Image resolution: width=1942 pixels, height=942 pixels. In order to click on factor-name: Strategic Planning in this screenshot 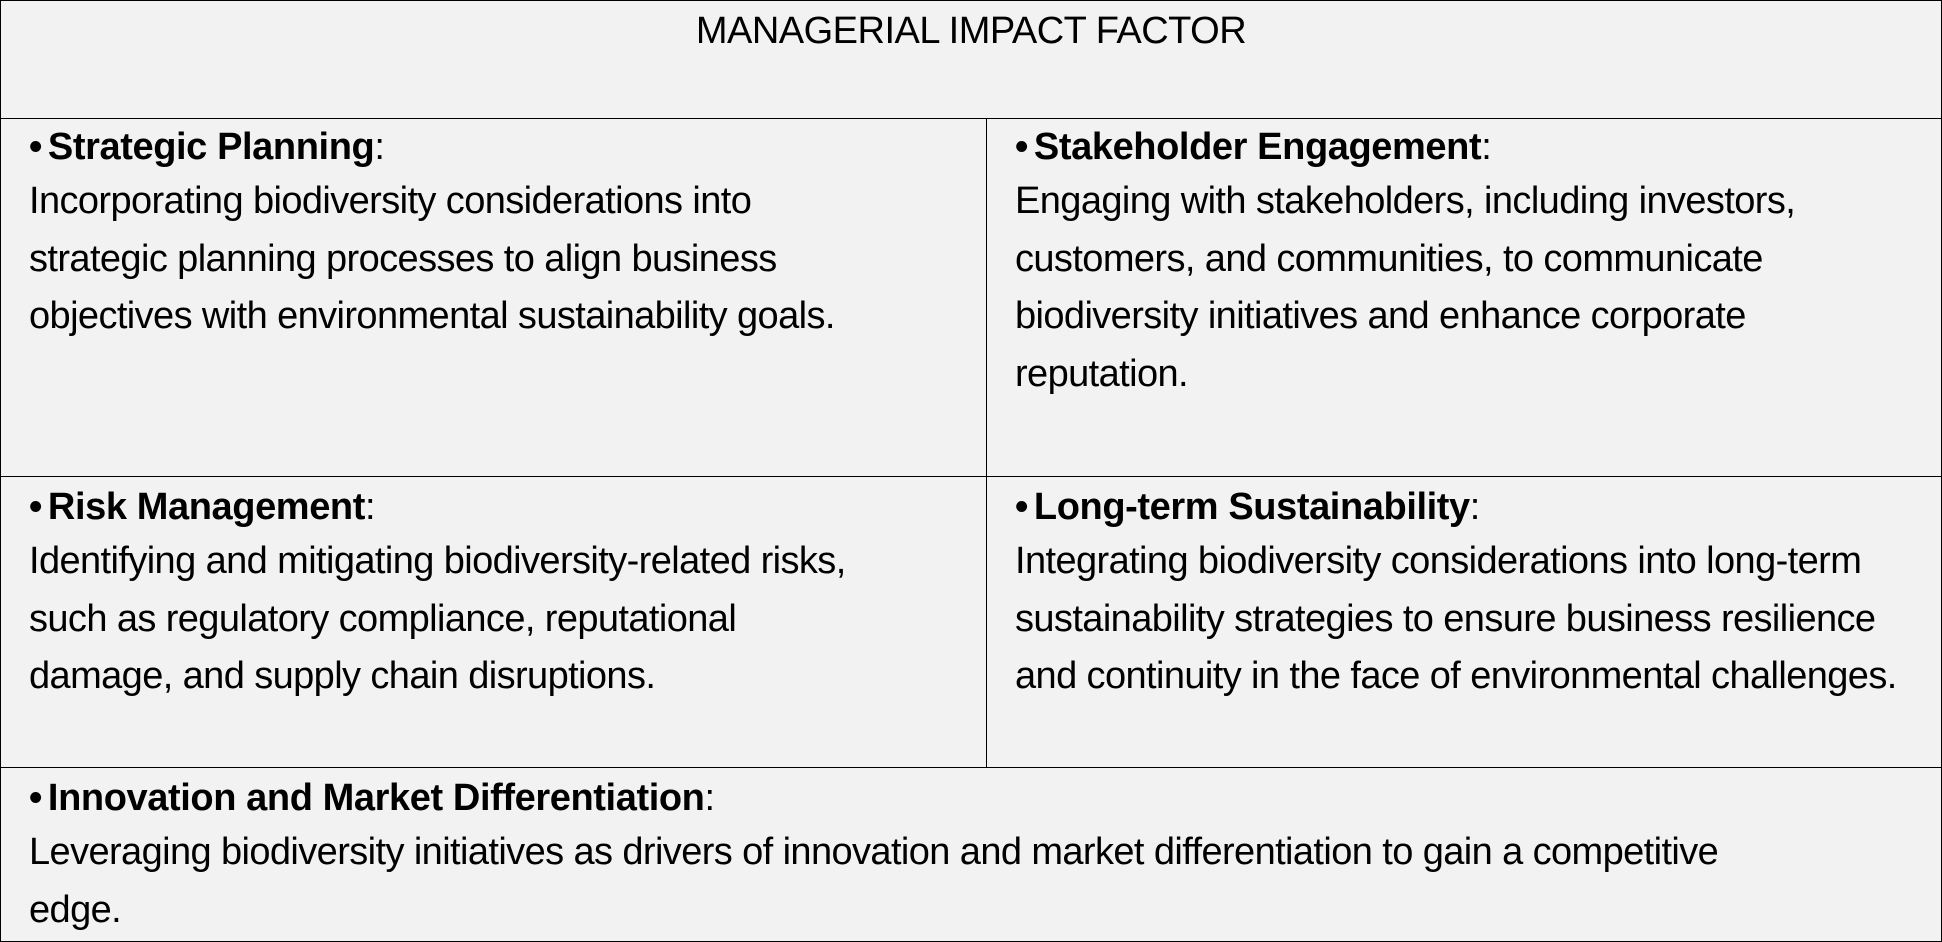, I will do `click(211, 147)`.